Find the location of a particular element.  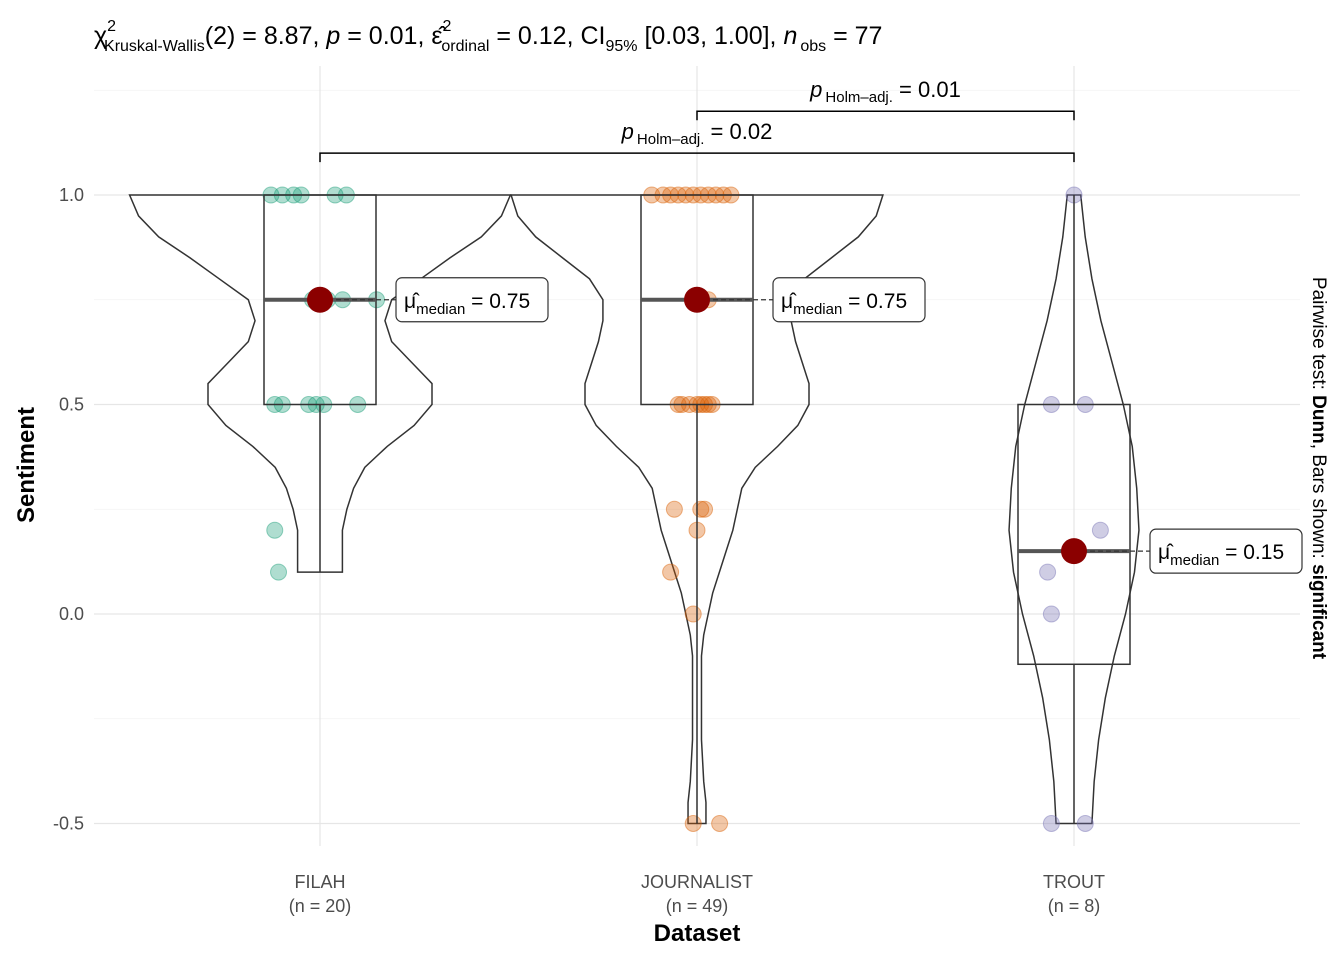

y-tick-label: -0.5 is located at coordinates (68, 824).